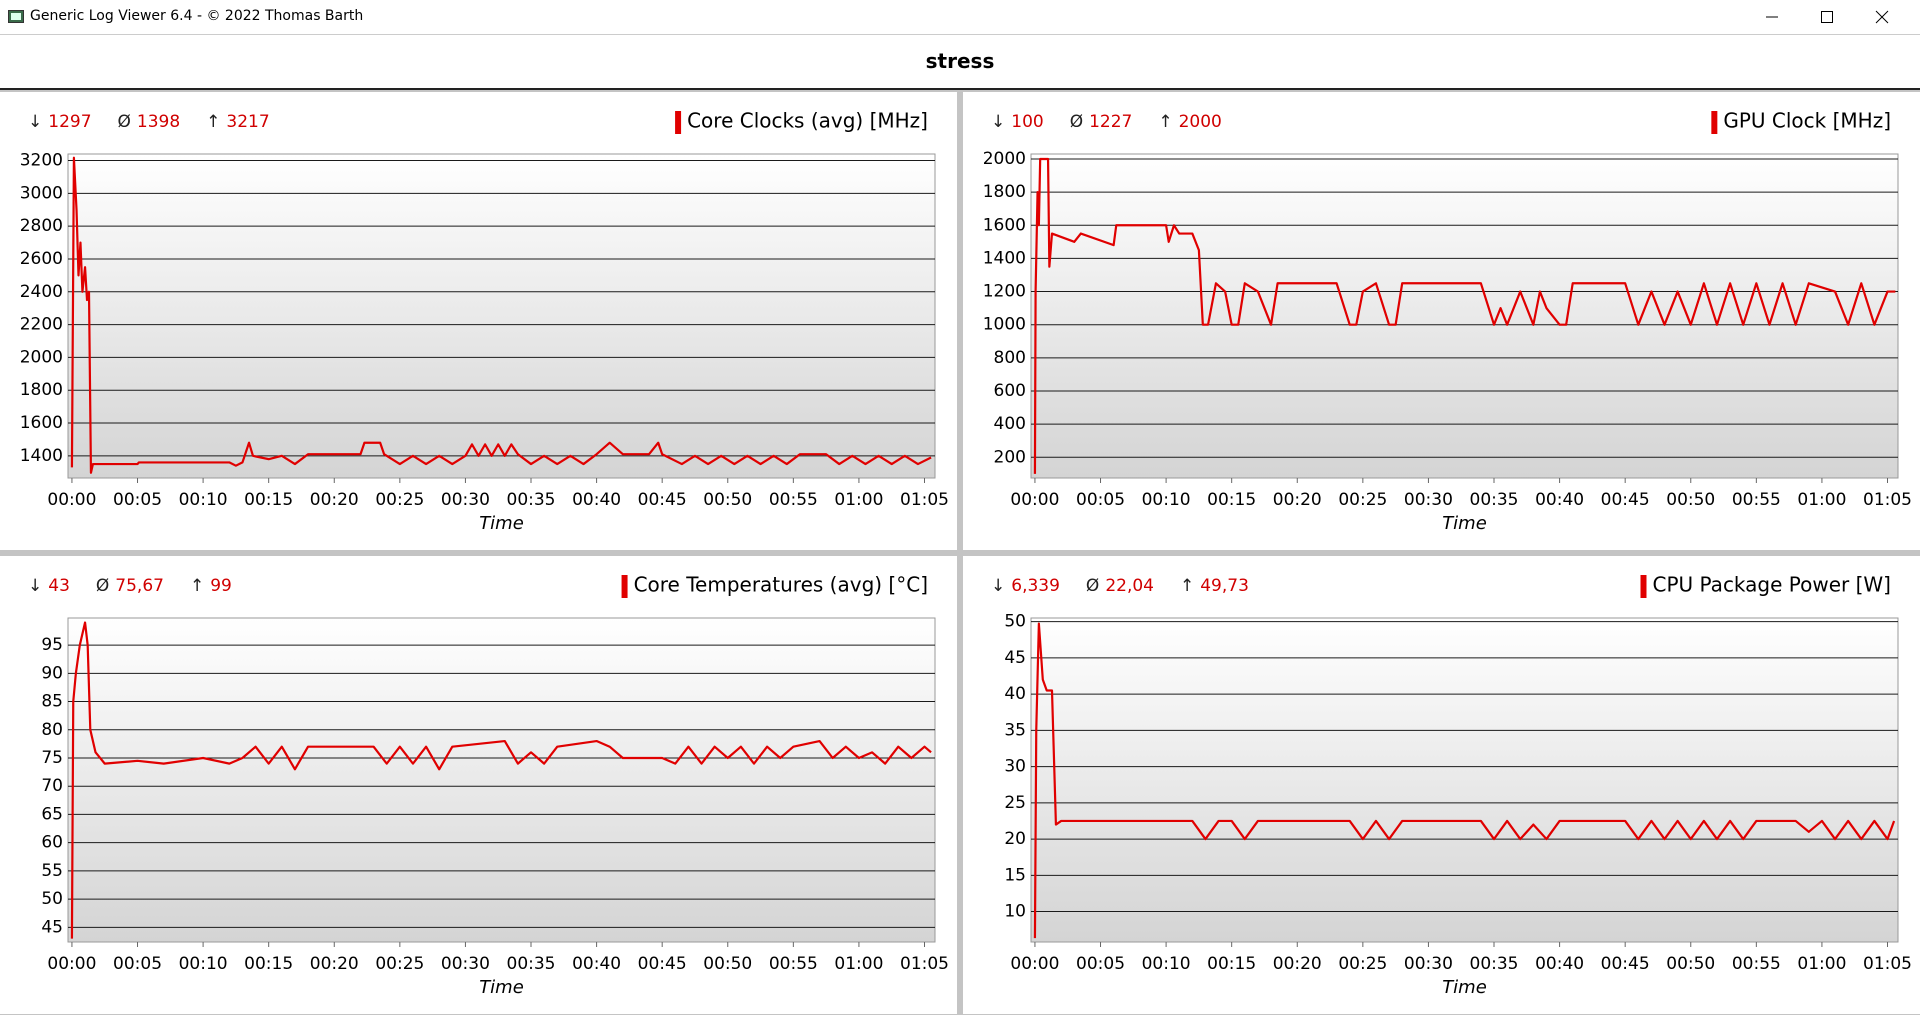 The image size is (1920, 1015). I want to click on window-controls, so click(1827, 17).